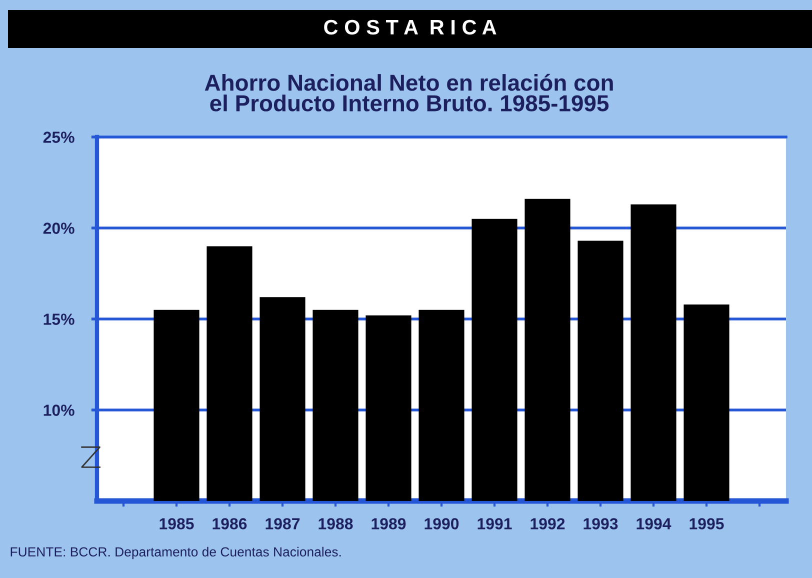 This screenshot has width=812, height=578. Describe the element at coordinates (707, 524) in the screenshot. I see `x-tick-label: 1995` at that location.